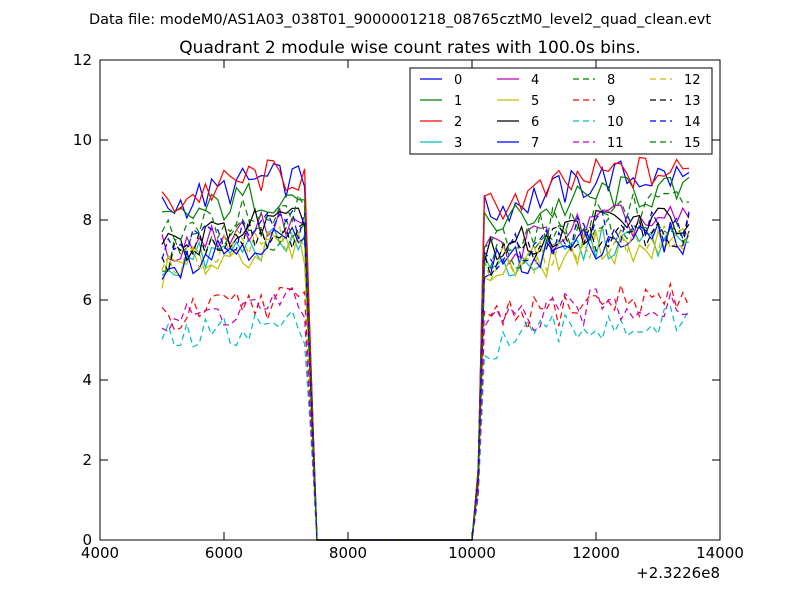 This screenshot has width=800, height=600. I want to click on x-tick-label: 6000, so click(224, 553).